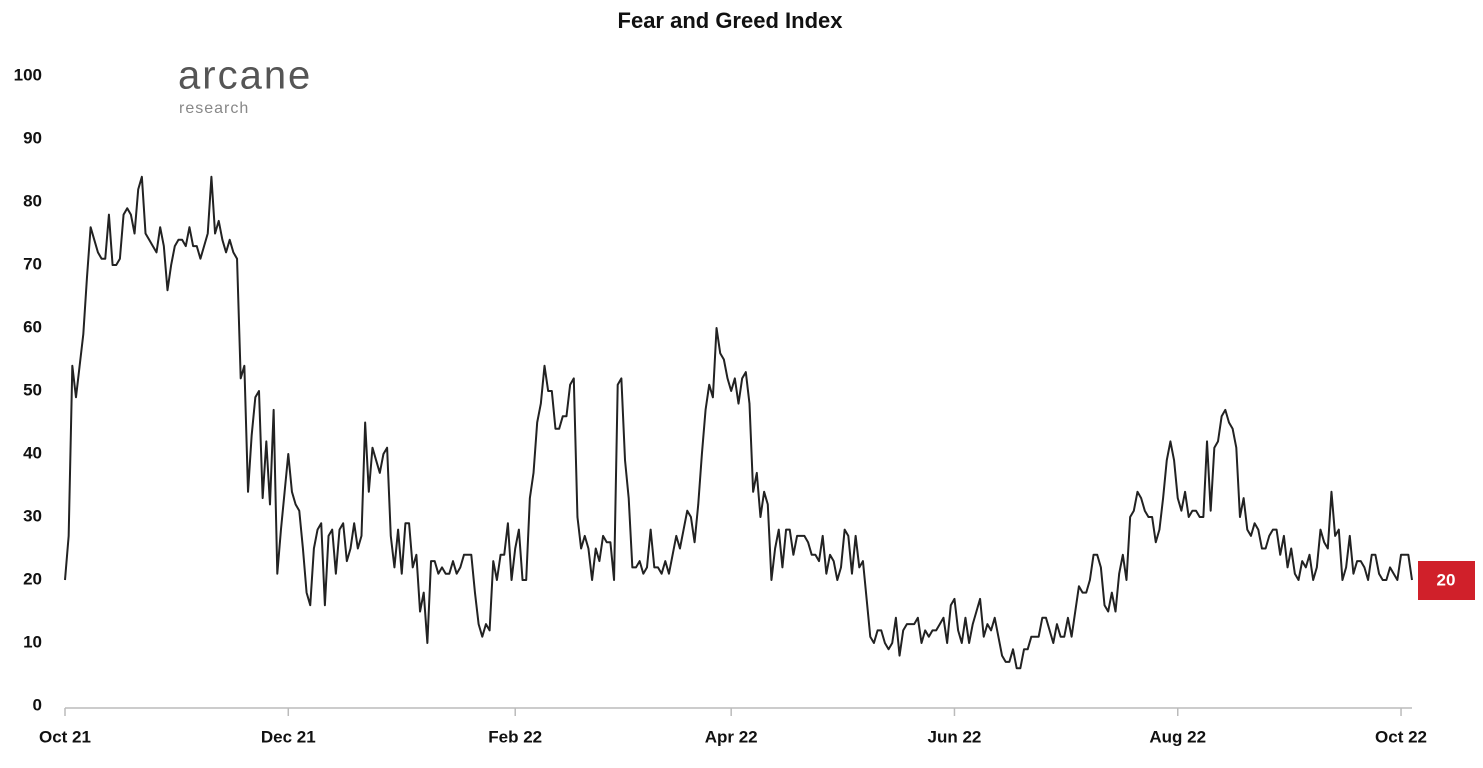 The width and height of the screenshot is (1483, 768). What do you see at coordinates (32, 326) in the screenshot?
I see `y-tick-label: 60` at bounding box center [32, 326].